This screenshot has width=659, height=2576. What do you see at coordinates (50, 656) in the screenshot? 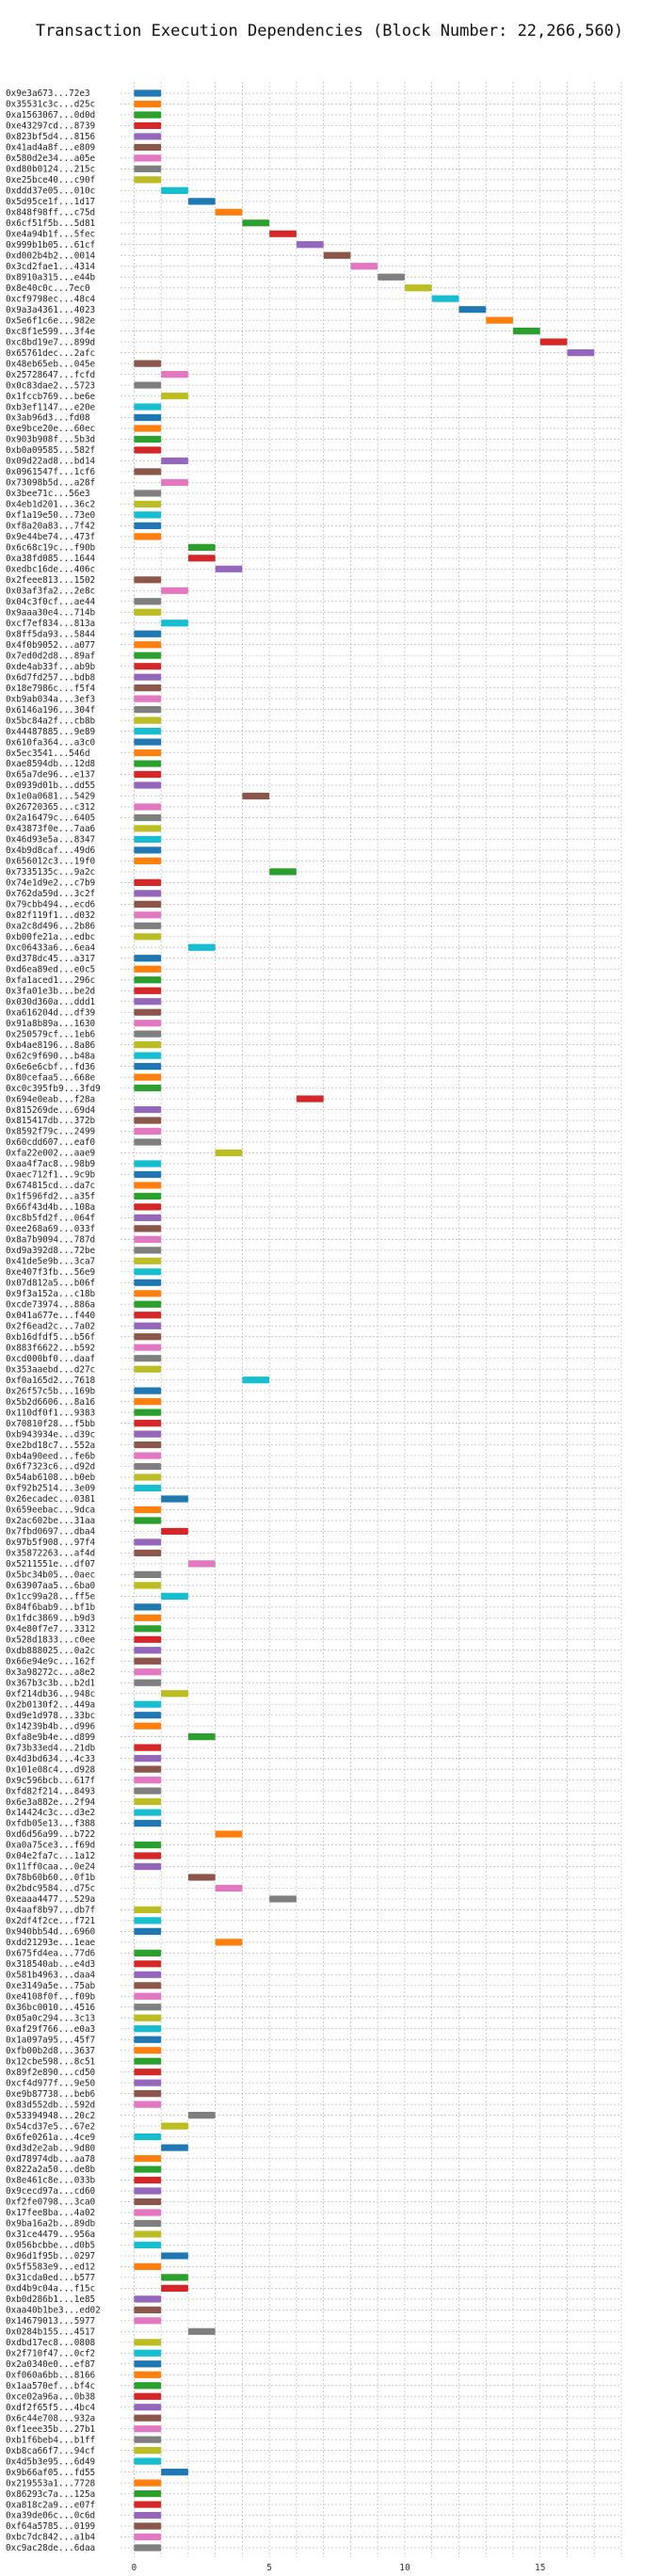
I see `transaction-label: 0x7ed0d2d8...89af` at bounding box center [50, 656].